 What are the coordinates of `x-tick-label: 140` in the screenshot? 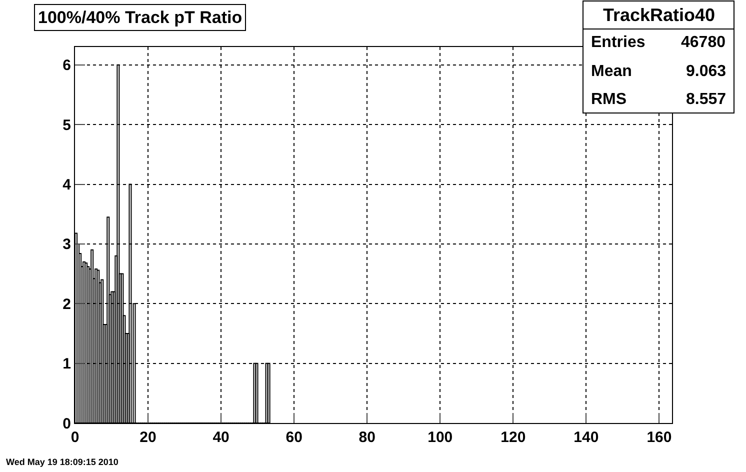 It's located at (586, 437).